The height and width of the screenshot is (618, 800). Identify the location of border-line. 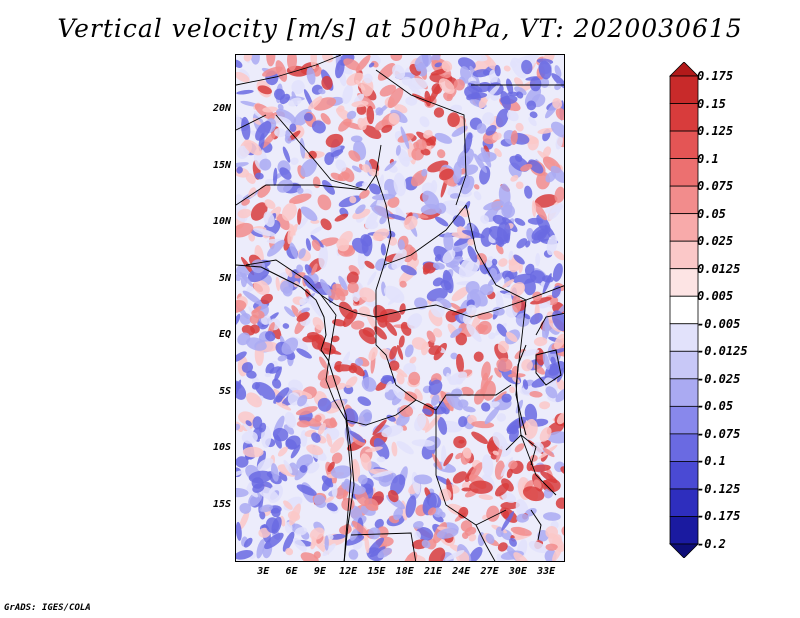
(291, 287).